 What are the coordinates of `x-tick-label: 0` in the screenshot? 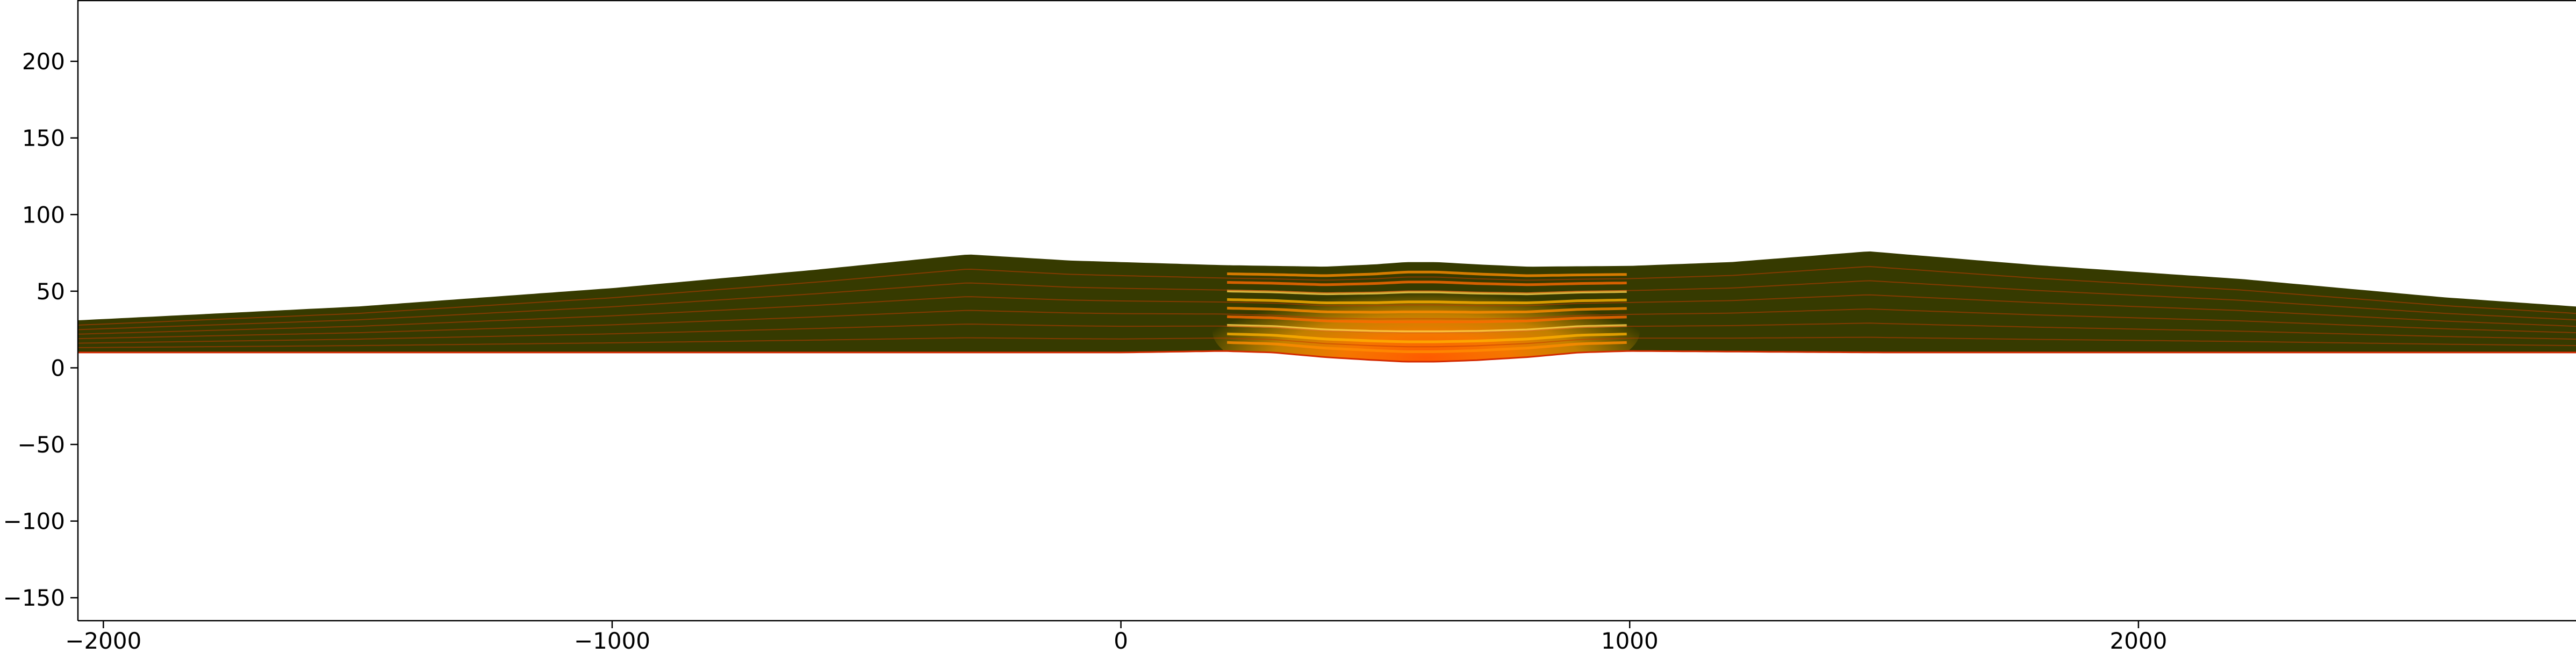 It's located at (1121, 641).